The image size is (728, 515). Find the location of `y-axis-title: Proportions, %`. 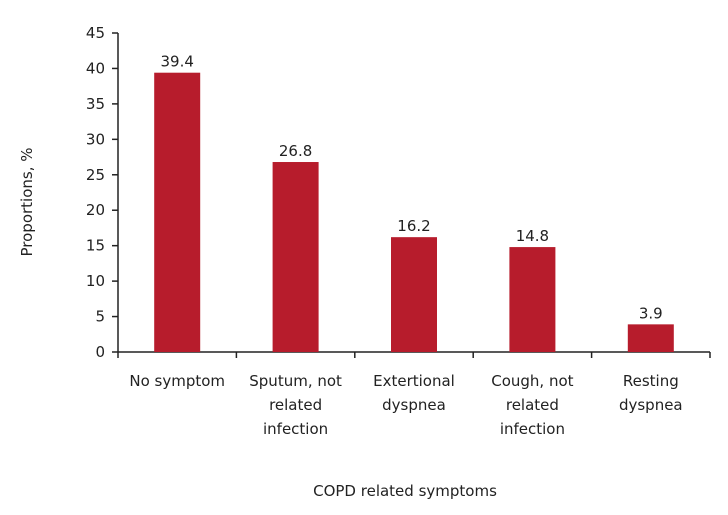

y-axis-title: Proportions, % is located at coordinates (27, 202).